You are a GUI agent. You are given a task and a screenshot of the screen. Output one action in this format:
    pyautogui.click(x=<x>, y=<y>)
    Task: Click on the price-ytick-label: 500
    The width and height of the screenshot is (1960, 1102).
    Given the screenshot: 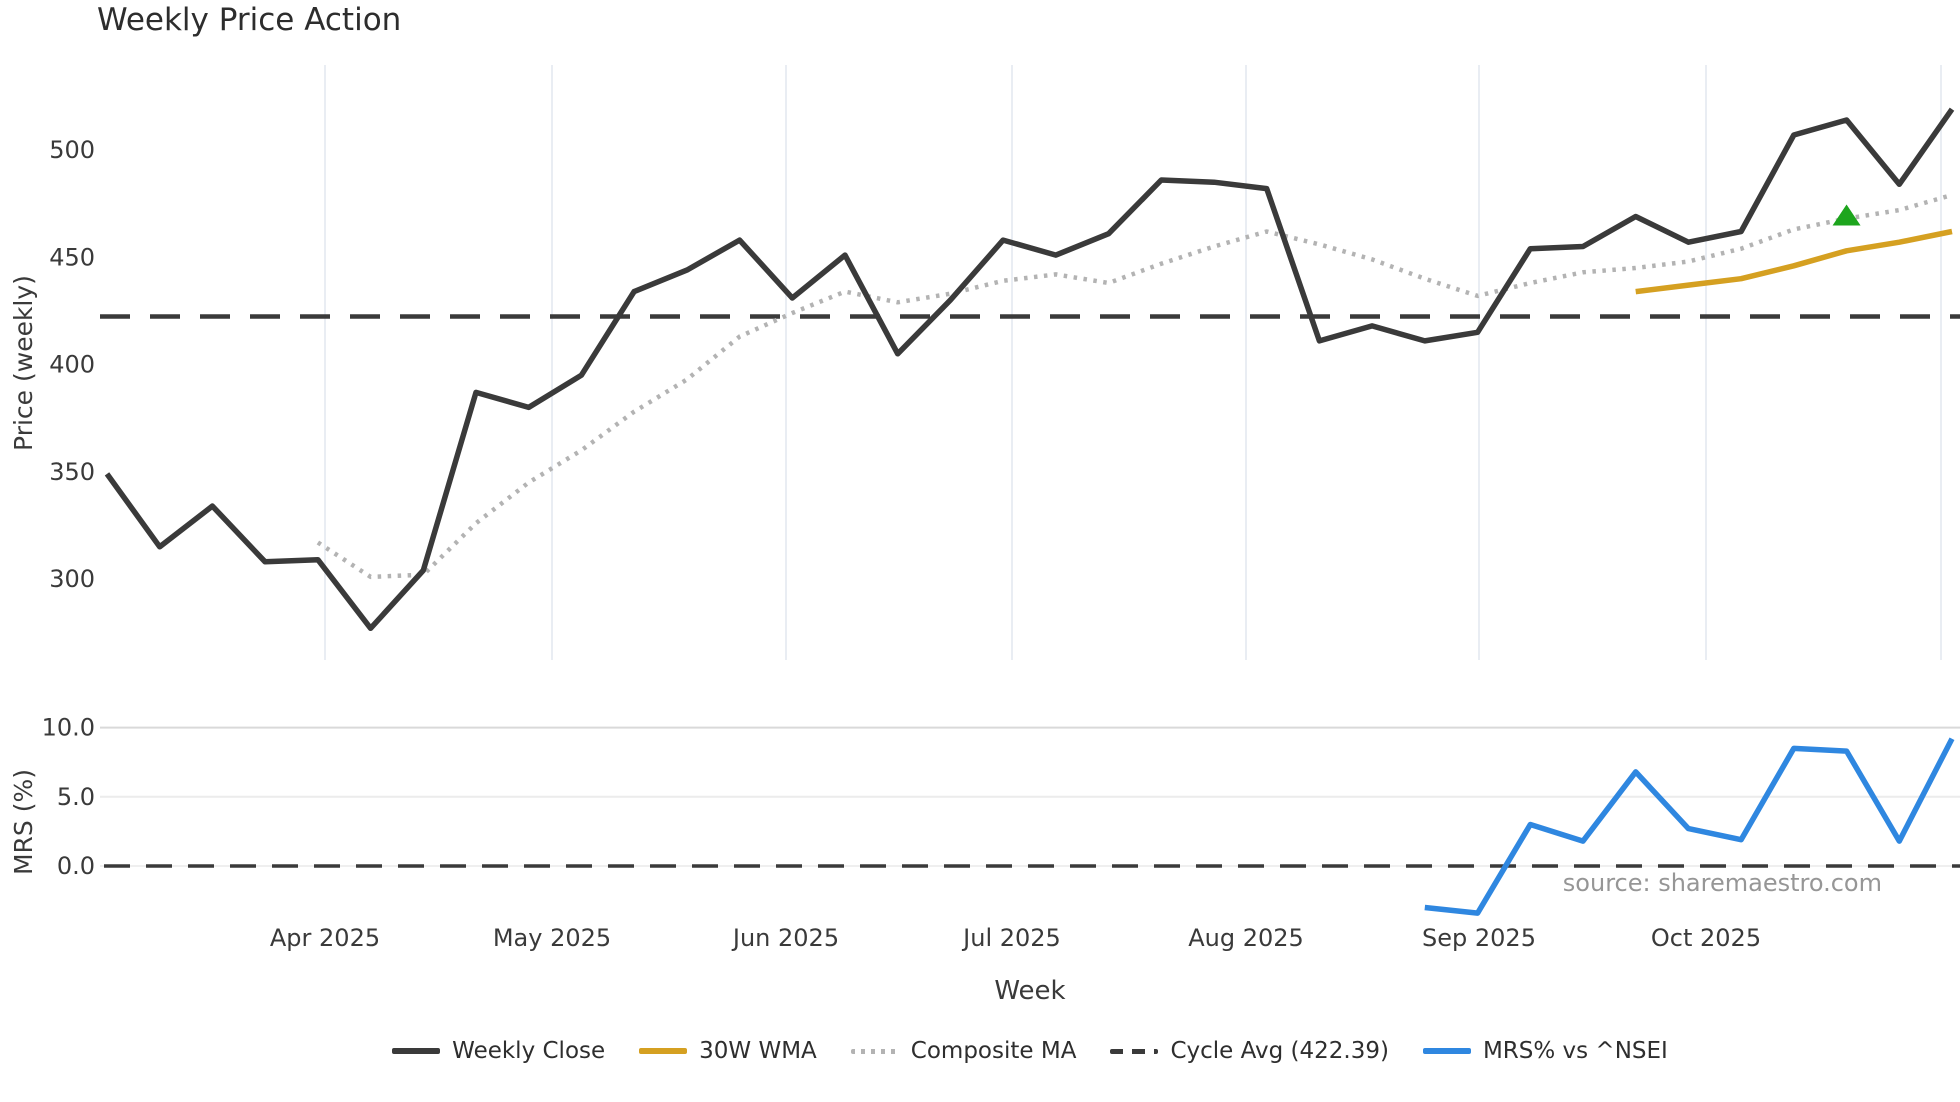 What is the action you would take?
    pyautogui.click(x=72, y=150)
    